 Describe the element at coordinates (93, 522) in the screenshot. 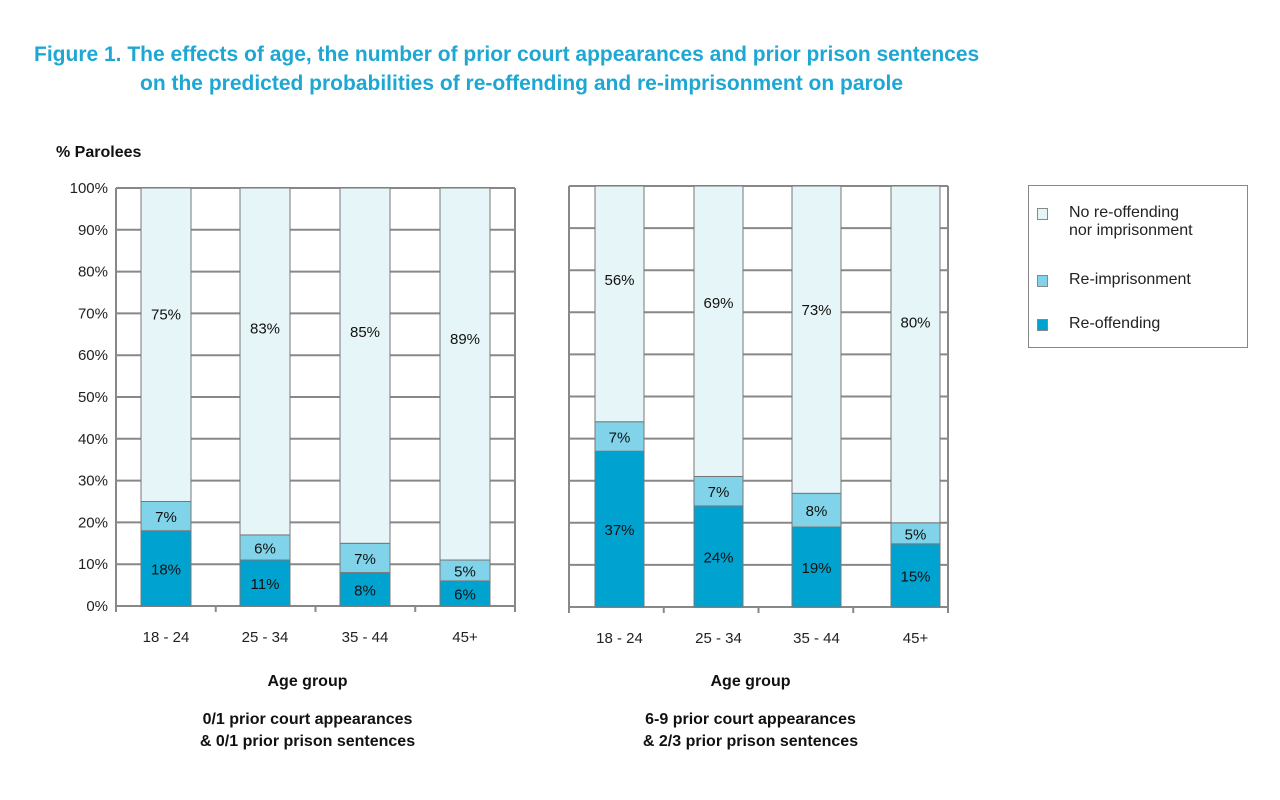

I see `y-tick-label: 20%` at that location.